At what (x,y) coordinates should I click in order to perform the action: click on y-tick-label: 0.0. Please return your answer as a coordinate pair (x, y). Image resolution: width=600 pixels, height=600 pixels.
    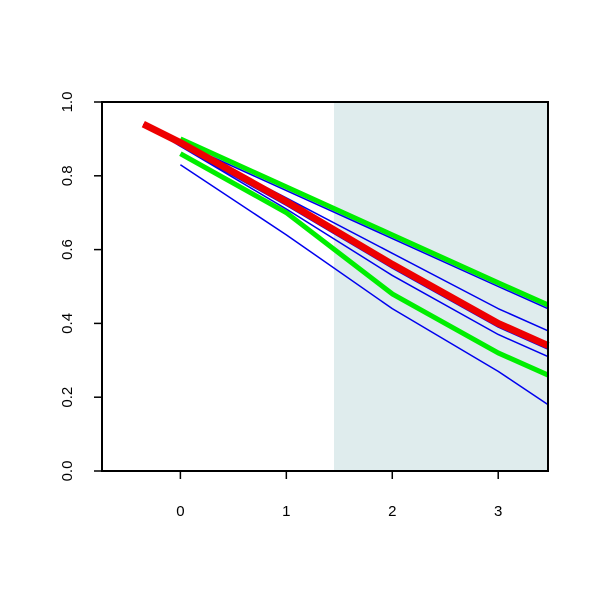
    Looking at the image, I should click on (67, 471).